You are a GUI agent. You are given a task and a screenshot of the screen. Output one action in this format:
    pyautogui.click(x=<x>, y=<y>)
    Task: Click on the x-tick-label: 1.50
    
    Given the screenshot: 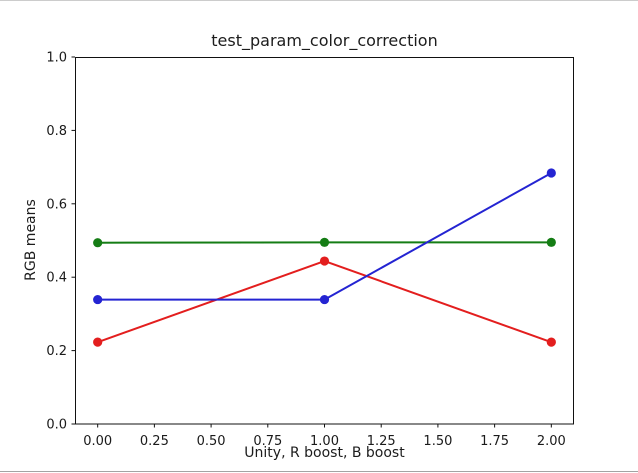 What is the action you would take?
    pyautogui.click(x=437, y=441)
    